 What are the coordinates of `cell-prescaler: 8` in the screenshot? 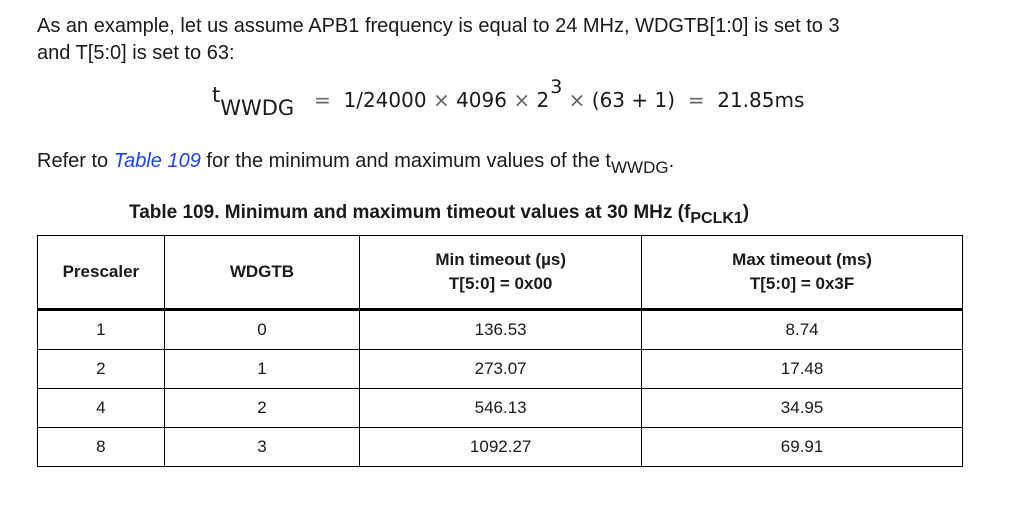 It's located at (101, 447).